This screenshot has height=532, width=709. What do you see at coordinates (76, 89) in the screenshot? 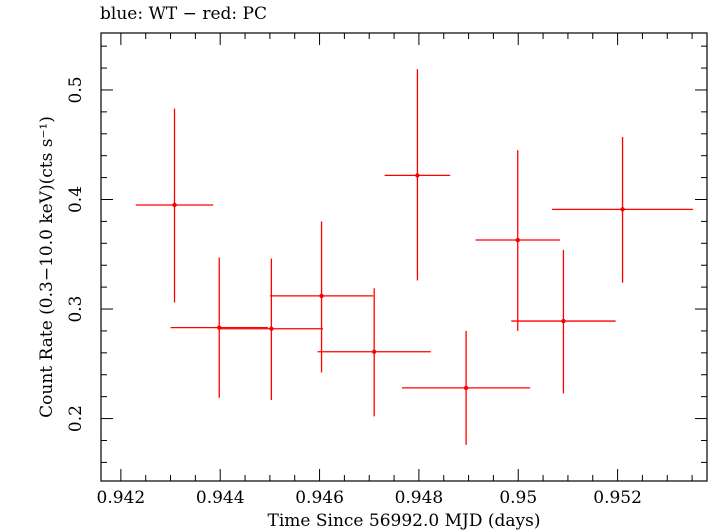
I see `y-tick-label: 0.5` at bounding box center [76, 89].